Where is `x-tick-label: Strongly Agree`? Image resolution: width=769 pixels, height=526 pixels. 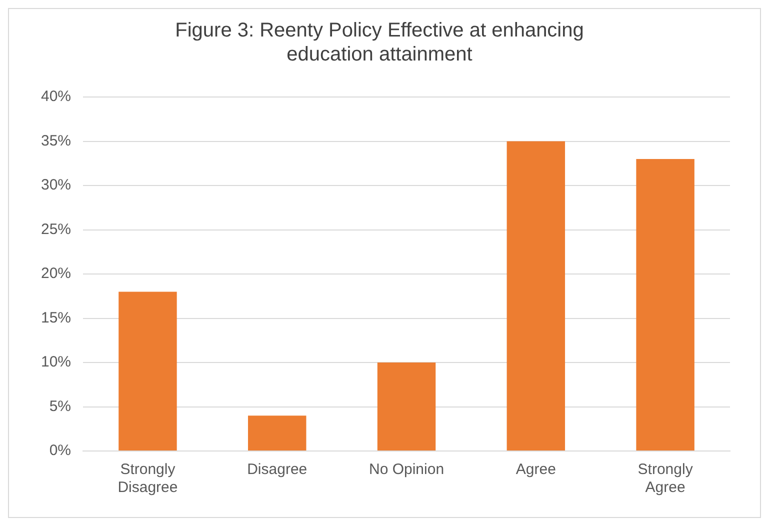 x-tick-label: Strongly Agree is located at coordinates (666, 478).